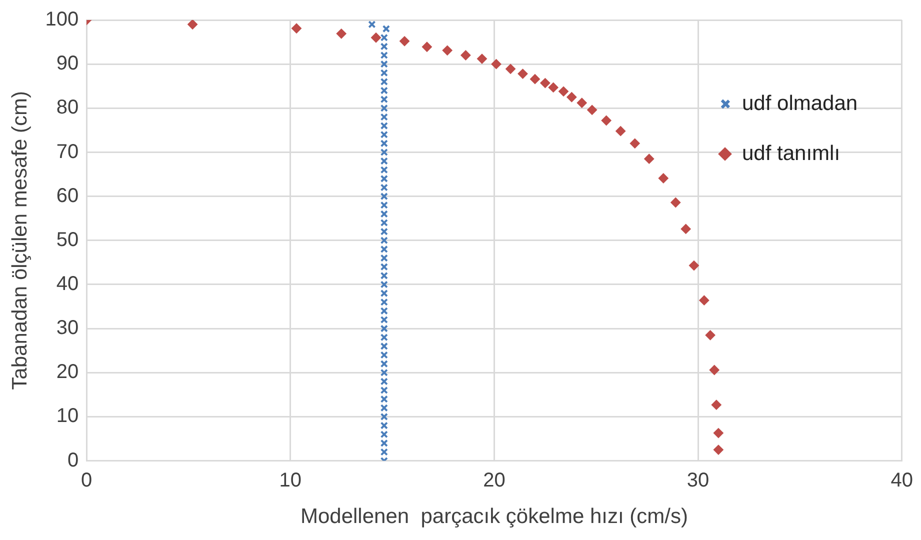  I want to click on legend-label: udf tanımlı, so click(791, 154).